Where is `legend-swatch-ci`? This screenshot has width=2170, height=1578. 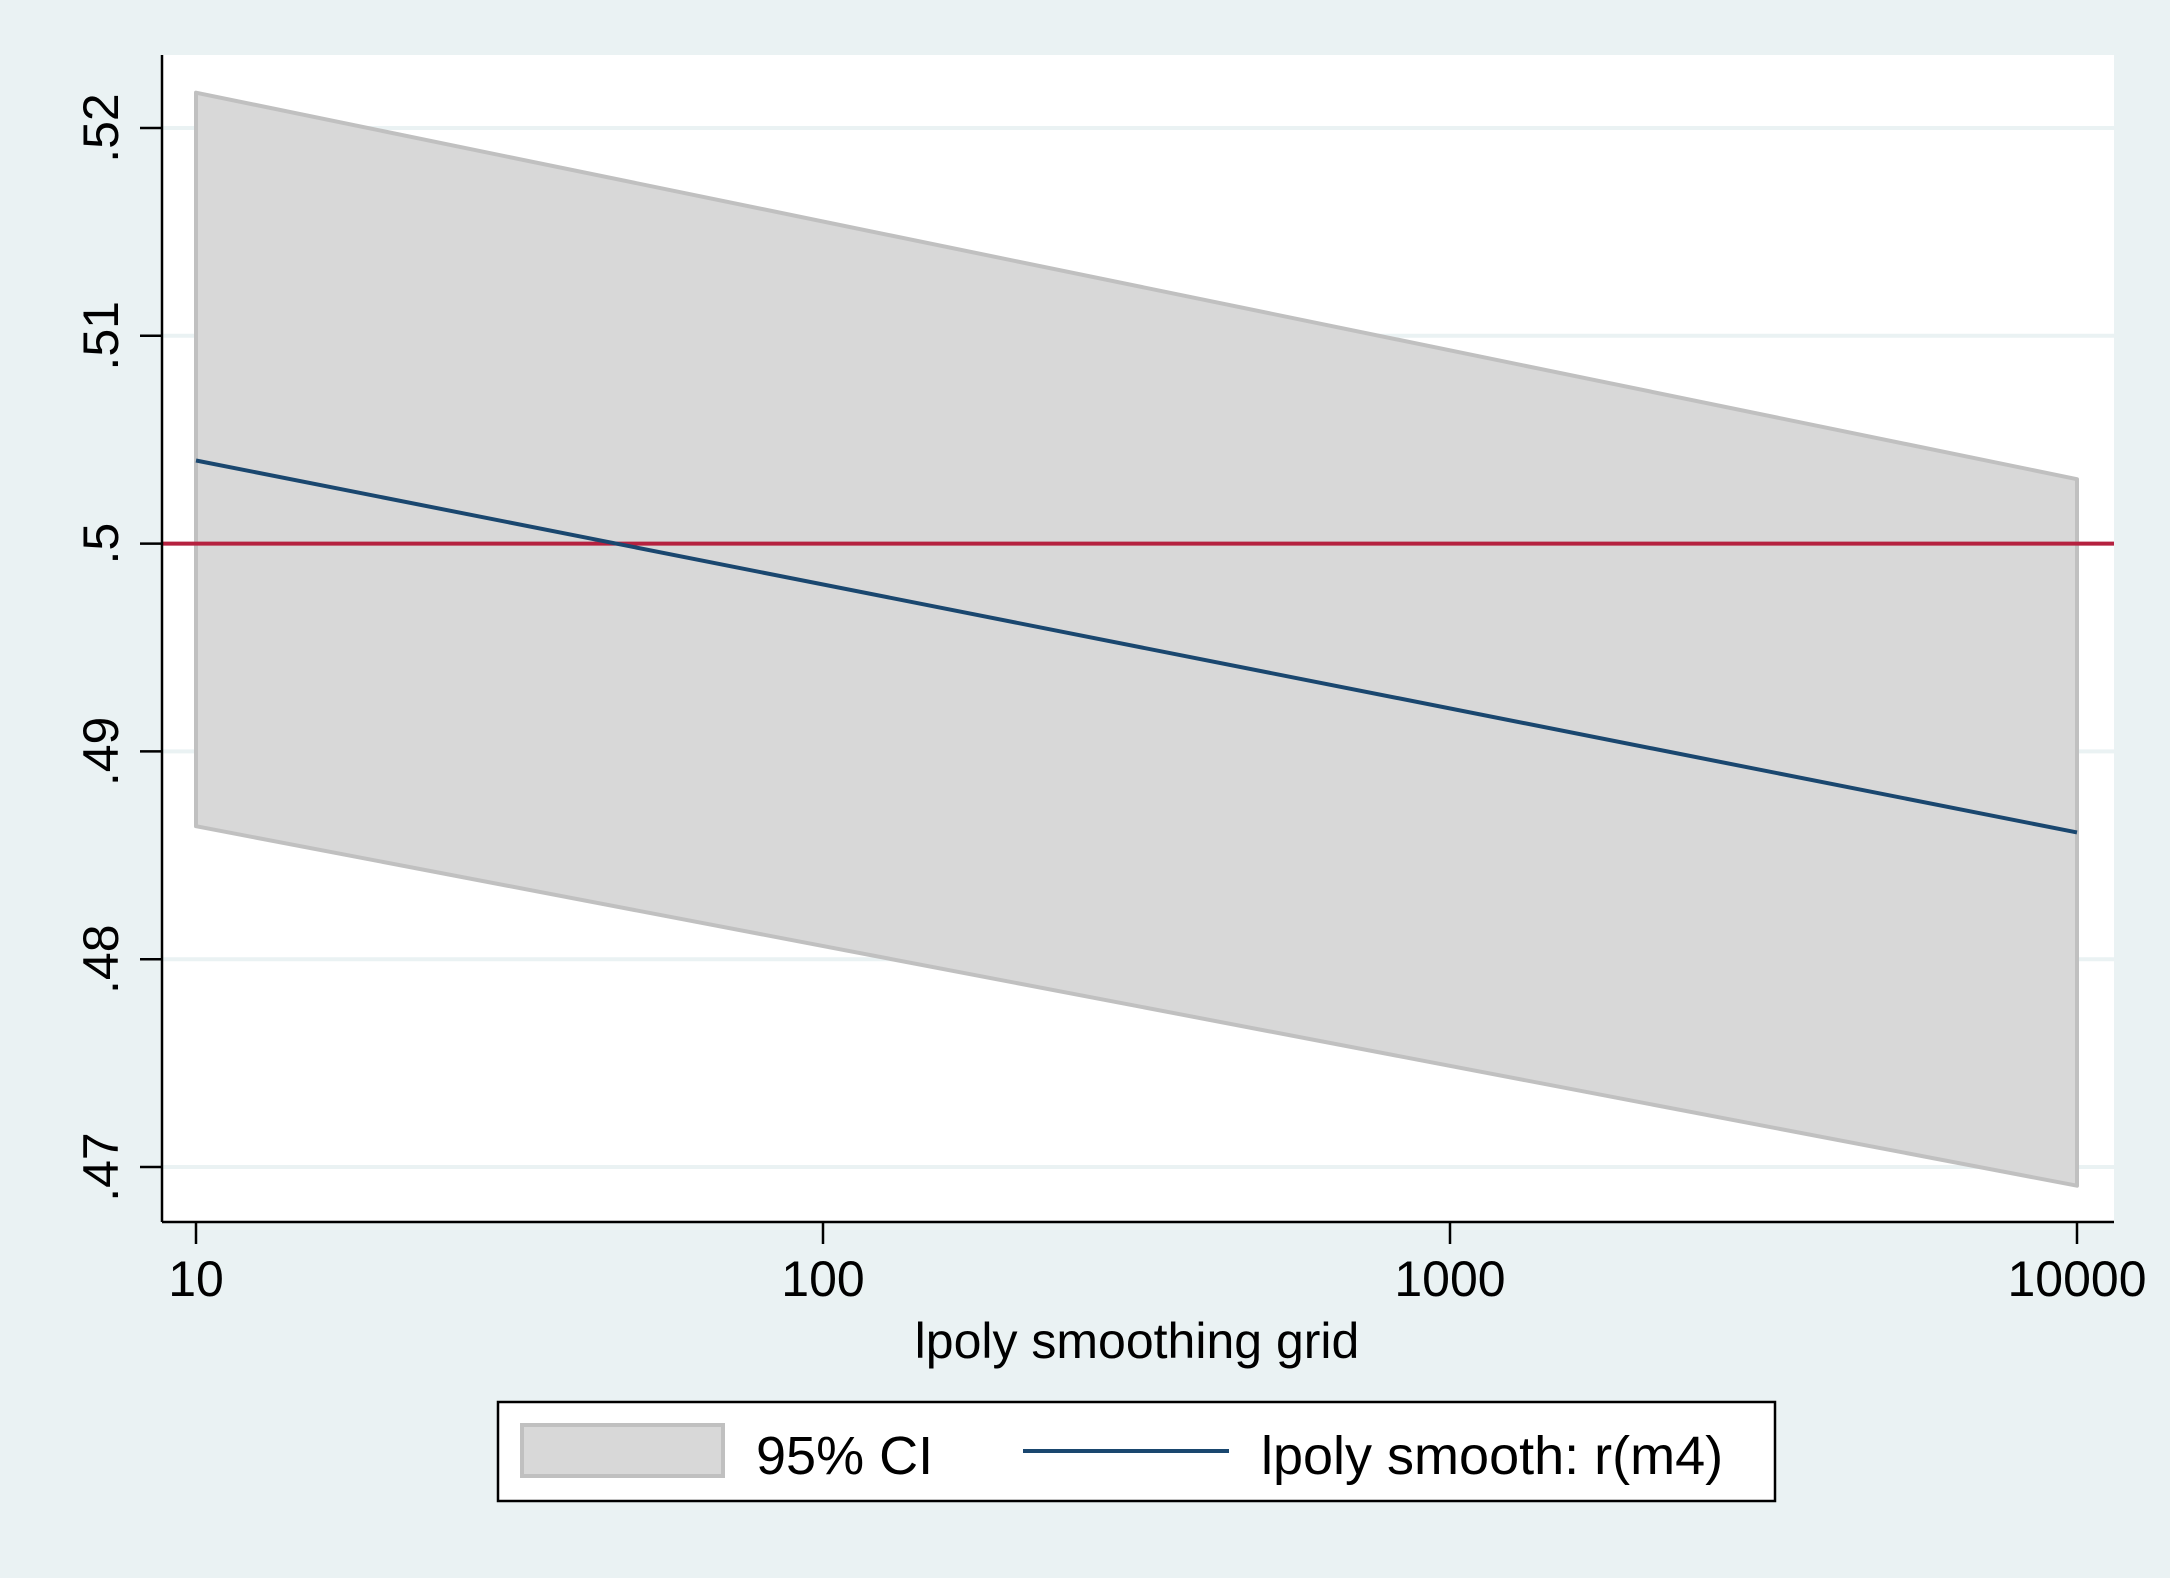
legend-swatch-ci is located at coordinates (622, 1450).